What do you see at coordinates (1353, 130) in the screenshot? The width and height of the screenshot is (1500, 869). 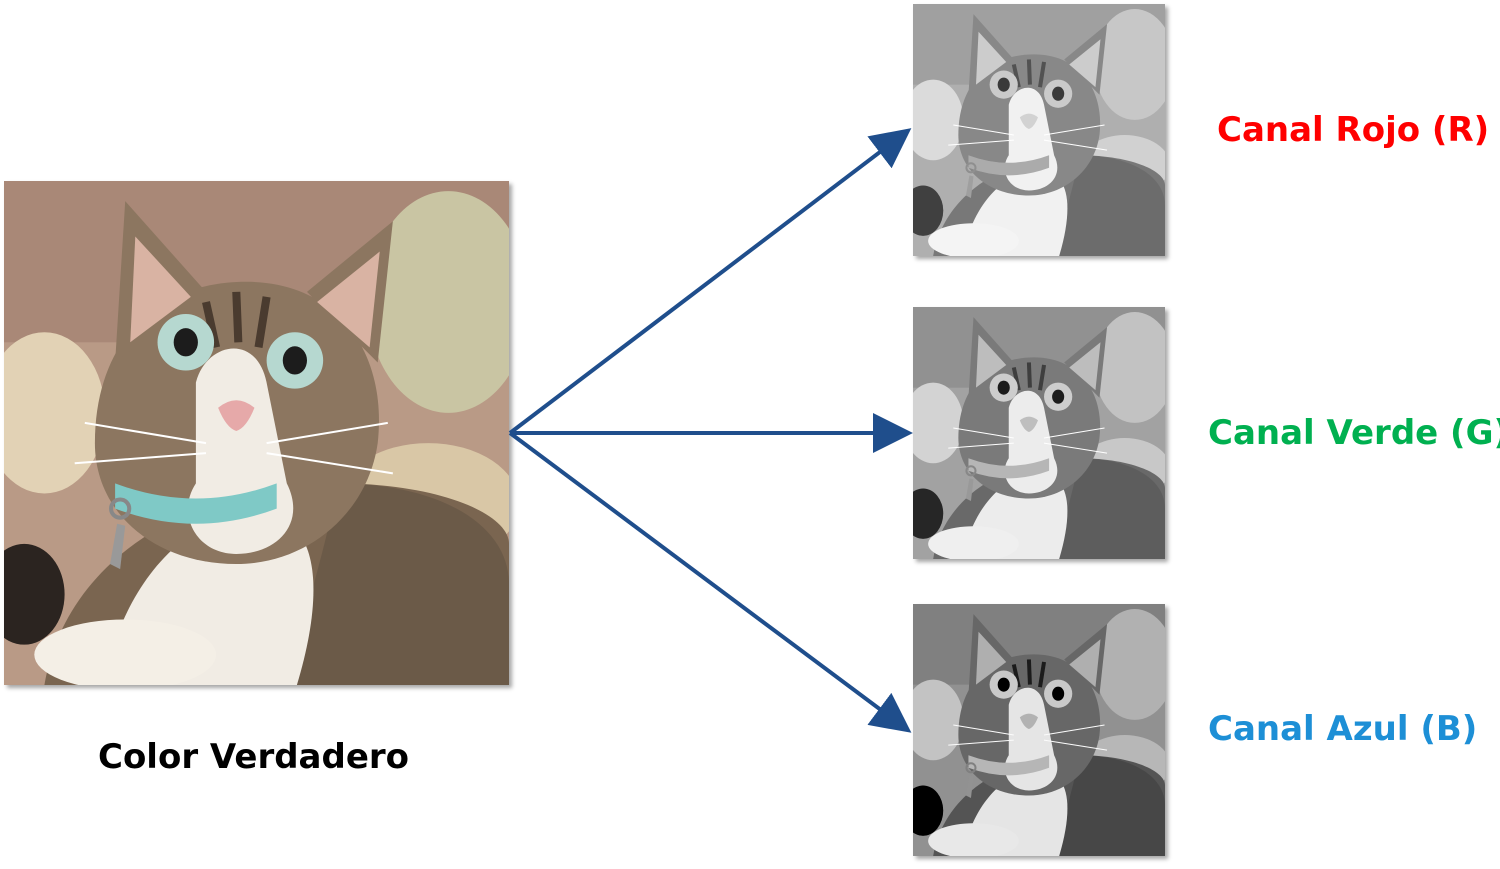 I see `red-channel-label: Canal Rojo (R)` at bounding box center [1353, 130].